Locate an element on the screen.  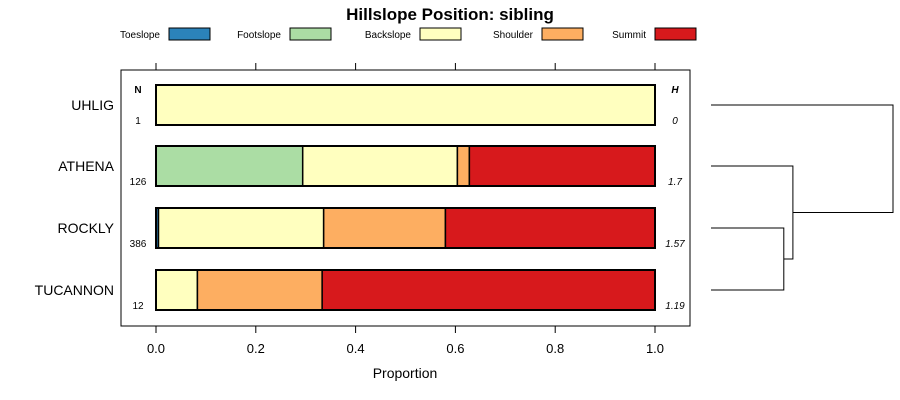
category-label-rockly: ROCKLY is located at coordinates (85, 228).